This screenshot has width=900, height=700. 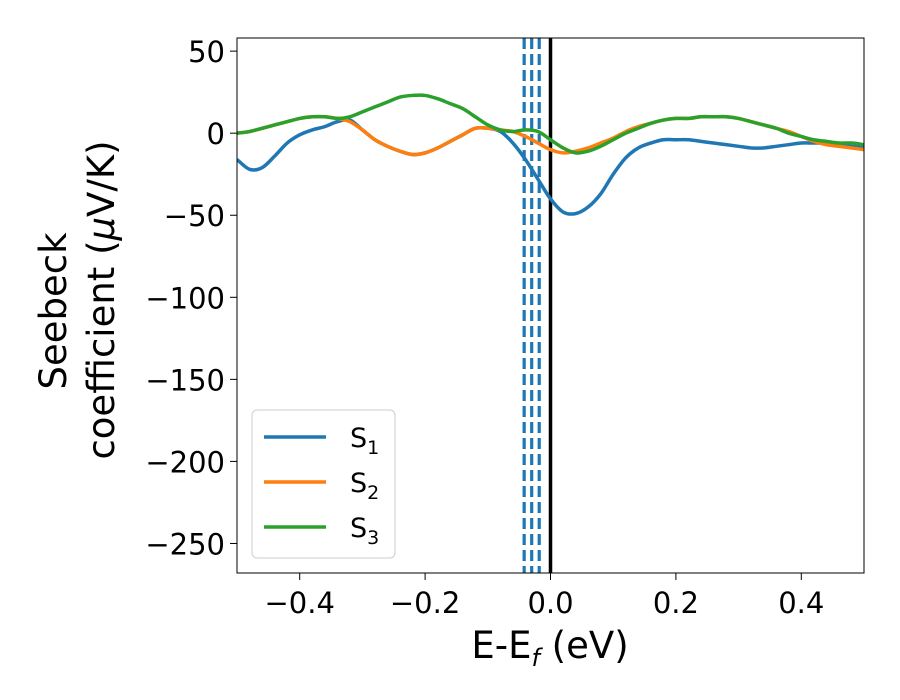 I want to click on y-tick-label: 50, so click(x=206, y=52).